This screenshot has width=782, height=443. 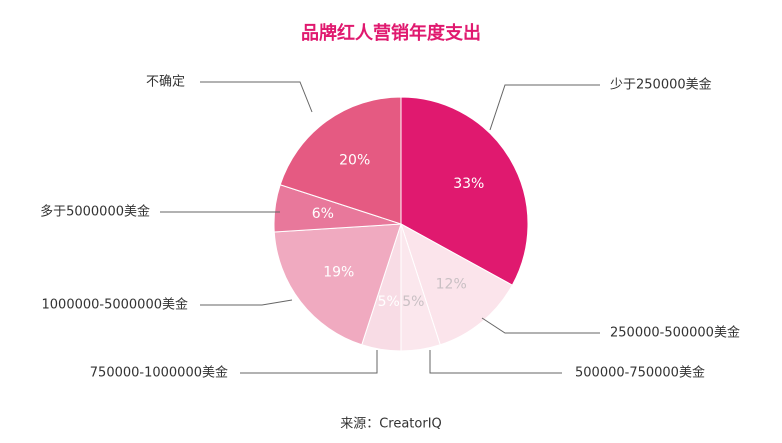 I want to click on slice-label: 少于250000美金, so click(x=661, y=85).